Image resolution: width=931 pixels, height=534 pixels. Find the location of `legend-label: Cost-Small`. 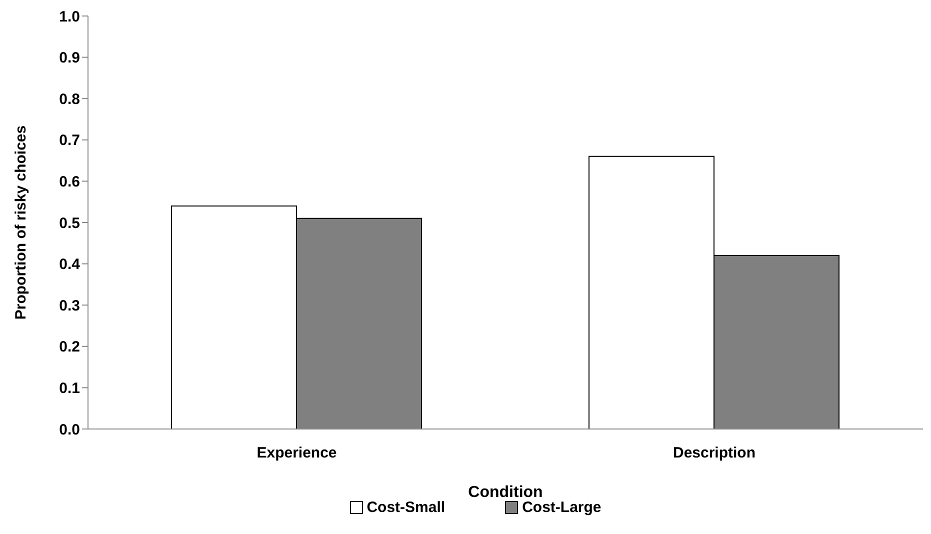

legend-label: Cost-Small is located at coordinates (406, 507).